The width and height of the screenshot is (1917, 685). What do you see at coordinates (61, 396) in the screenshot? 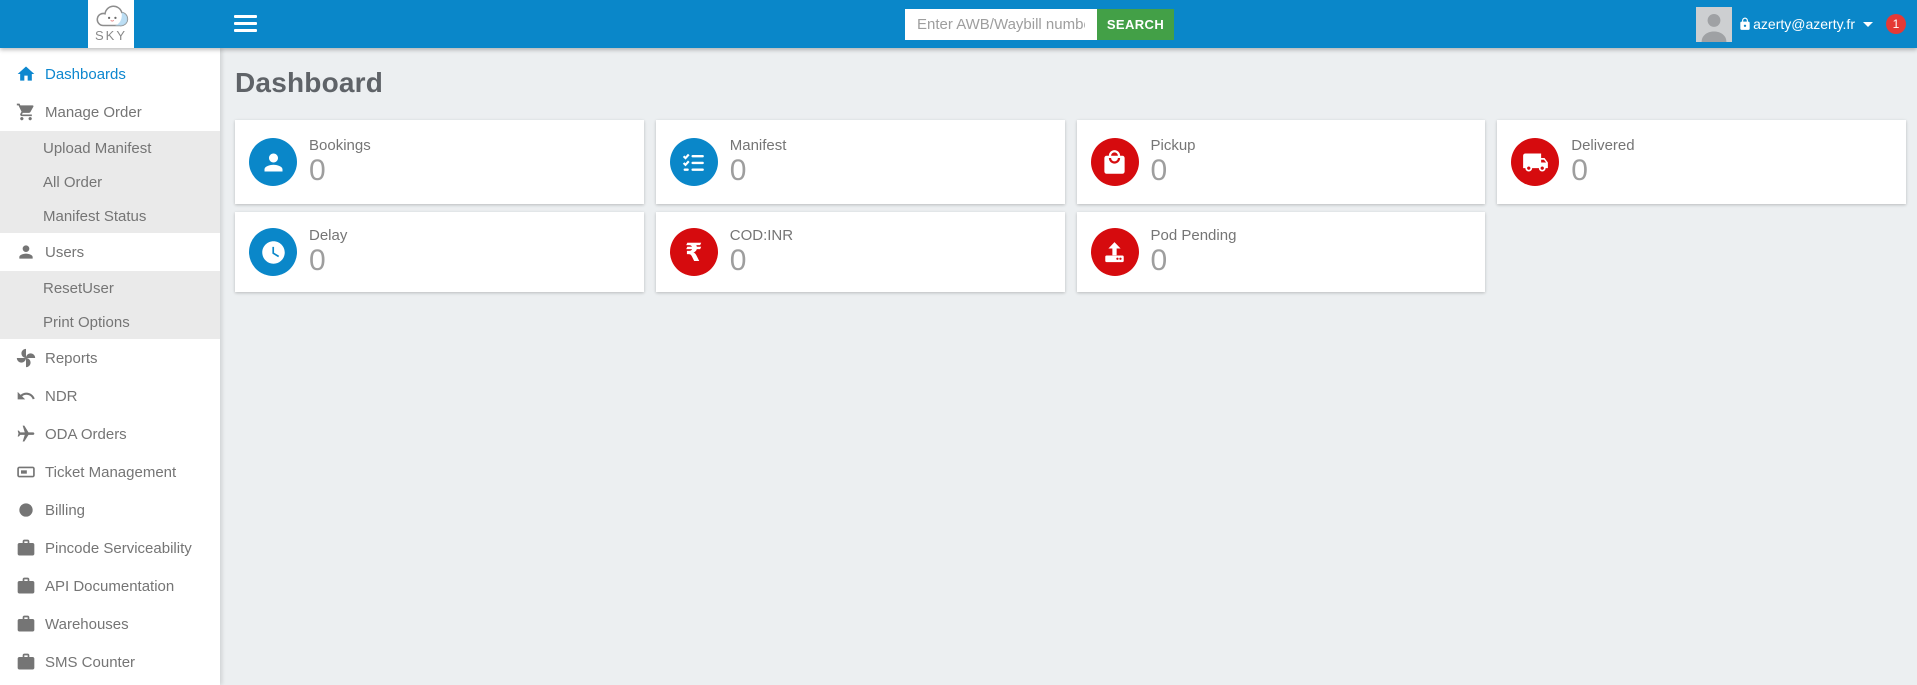
I see `sidebar-item-label: NDR` at bounding box center [61, 396].